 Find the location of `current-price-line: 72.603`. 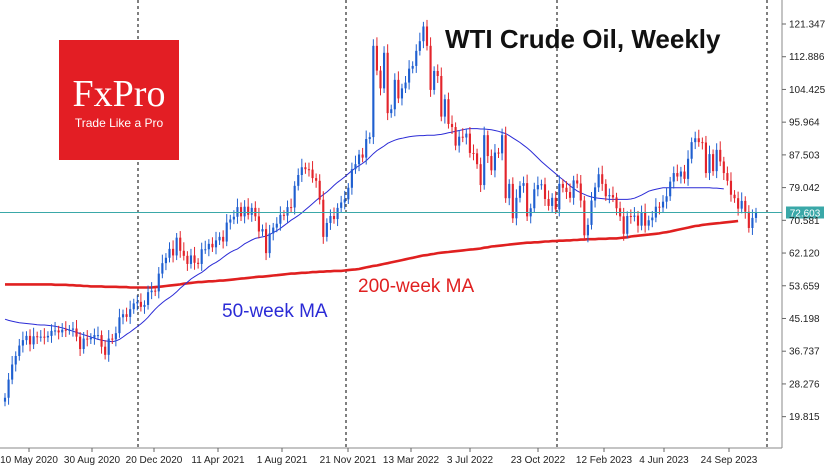

current-price-line: 72.603 is located at coordinates (412, 212).